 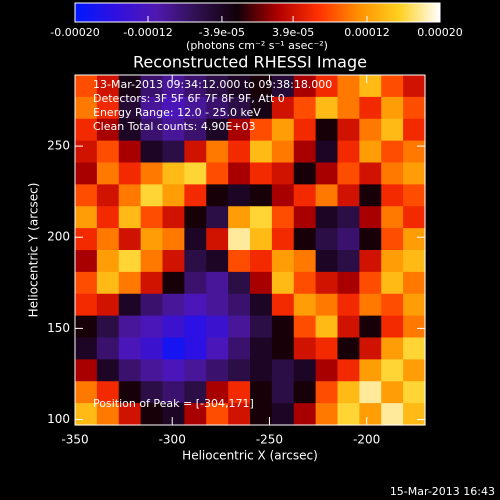 I want to click on y-tick-label: 200, so click(x=58, y=237).